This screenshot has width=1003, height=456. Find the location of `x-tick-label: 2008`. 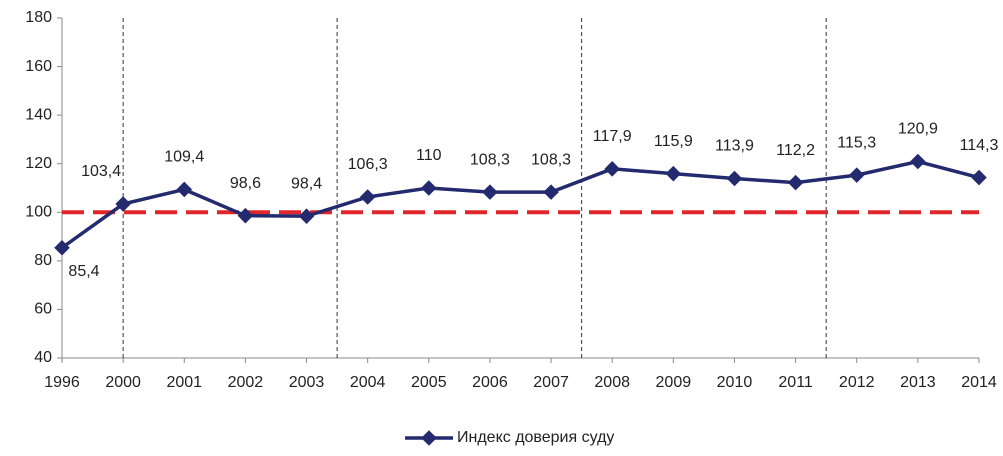

x-tick-label: 2008 is located at coordinates (612, 382).